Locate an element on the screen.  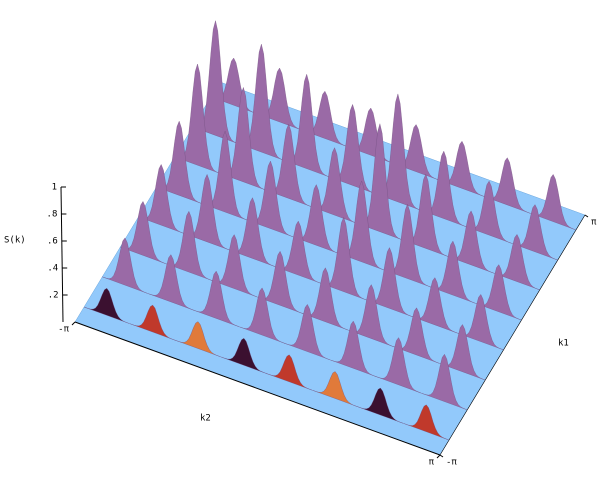
x-tick-label: π is located at coordinates (594, 223).